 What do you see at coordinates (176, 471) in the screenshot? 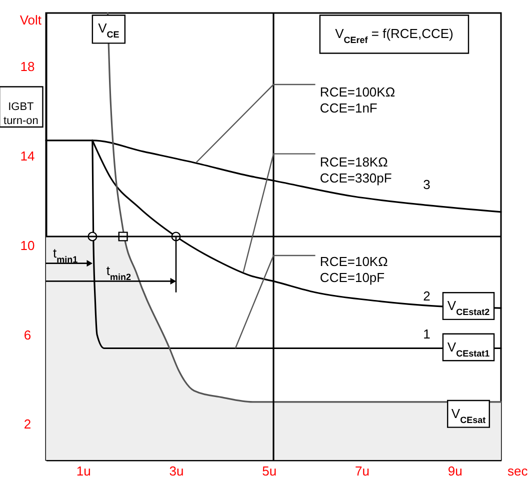
I see `x-tick-label: 3u` at bounding box center [176, 471].